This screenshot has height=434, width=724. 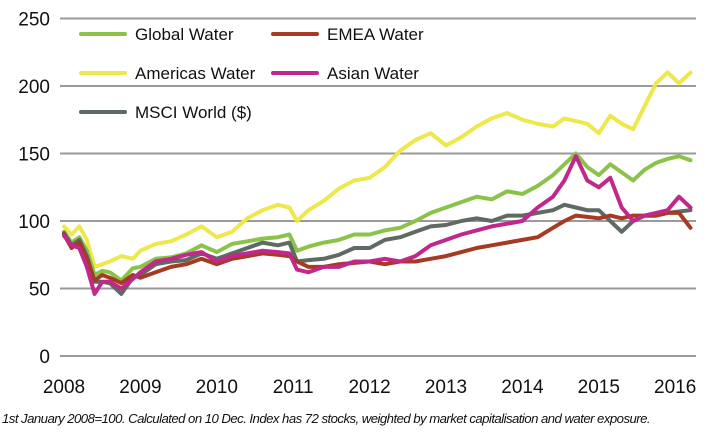 What do you see at coordinates (64, 387) in the screenshot?
I see `x-tick-label: 2008` at bounding box center [64, 387].